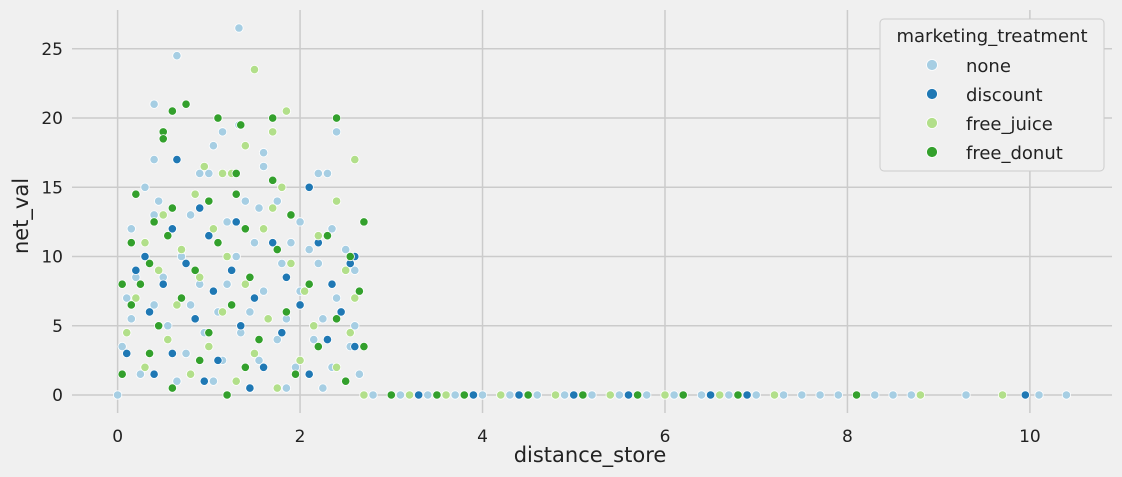 This screenshot has height=477, width=1122. What do you see at coordinates (665, 437) in the screenshot?
I see `x-tick-label: 6` at bounding box center [665, 437].